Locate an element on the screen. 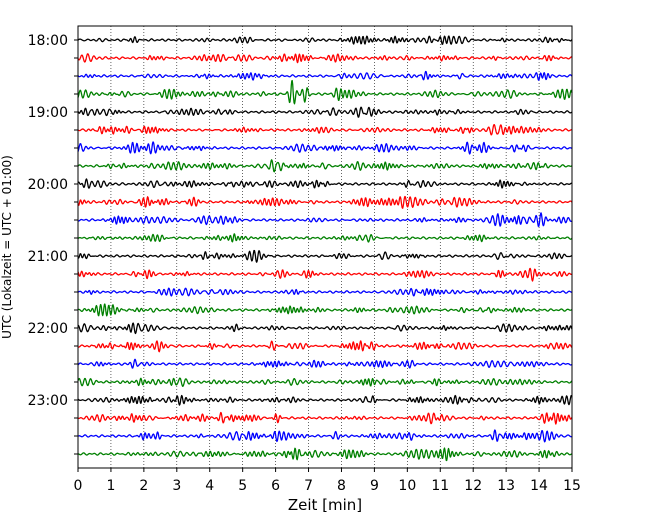  x-tick-label: 3 is located at coordinates (176, 486).